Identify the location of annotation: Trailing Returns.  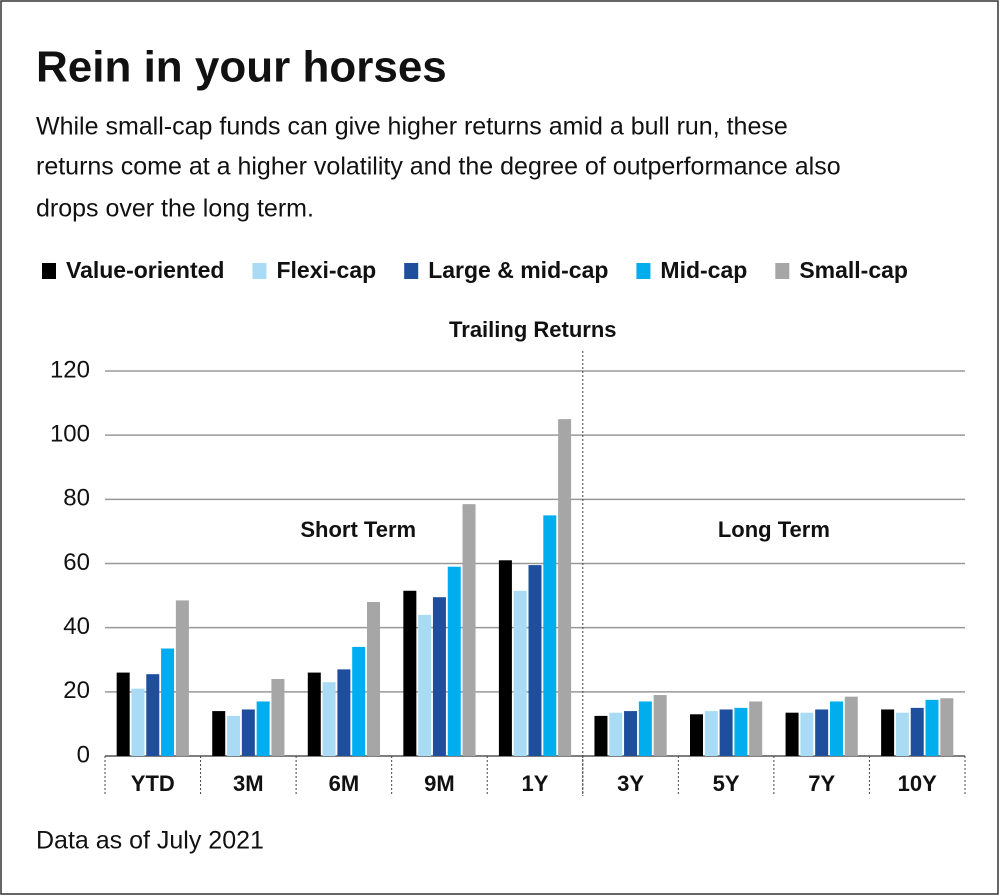
(532, 329).